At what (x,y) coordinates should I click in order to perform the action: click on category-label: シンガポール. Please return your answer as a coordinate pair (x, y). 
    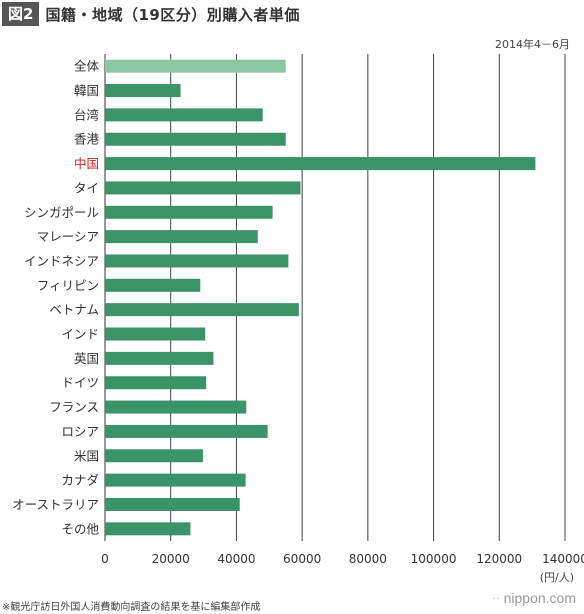
    Looking at the image, I should click on (61, 212).